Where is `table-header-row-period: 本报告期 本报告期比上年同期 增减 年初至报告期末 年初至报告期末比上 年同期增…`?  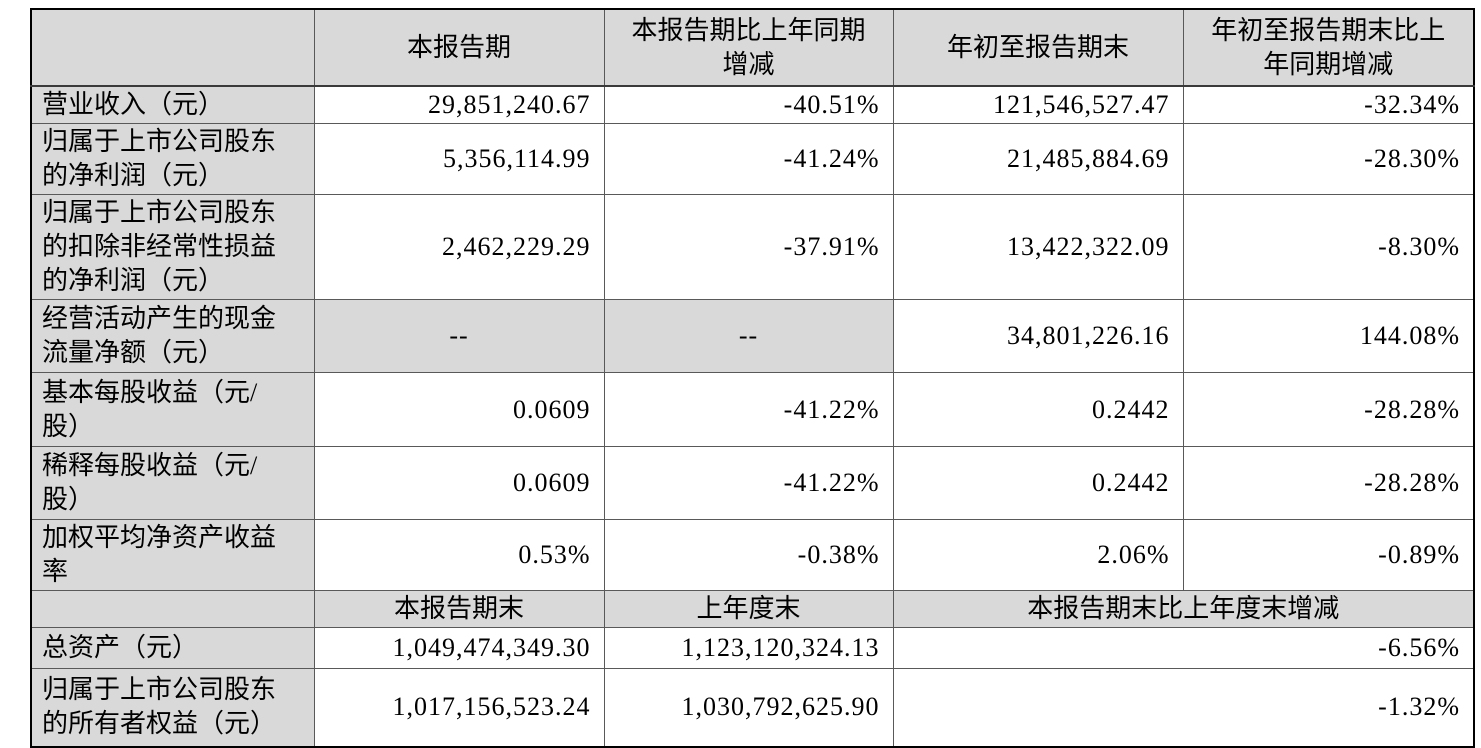
table-header-row-period: 本报告期 本报告期比上年同期 增减 年初至报告期末 年初至报告期末比上 年同期增… is located at coordinates (752, 47).